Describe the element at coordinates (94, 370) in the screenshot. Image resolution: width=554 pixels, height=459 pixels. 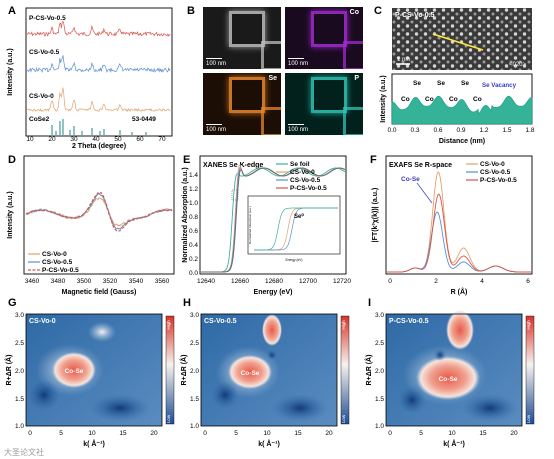
I see `panel-g-map` at that location.